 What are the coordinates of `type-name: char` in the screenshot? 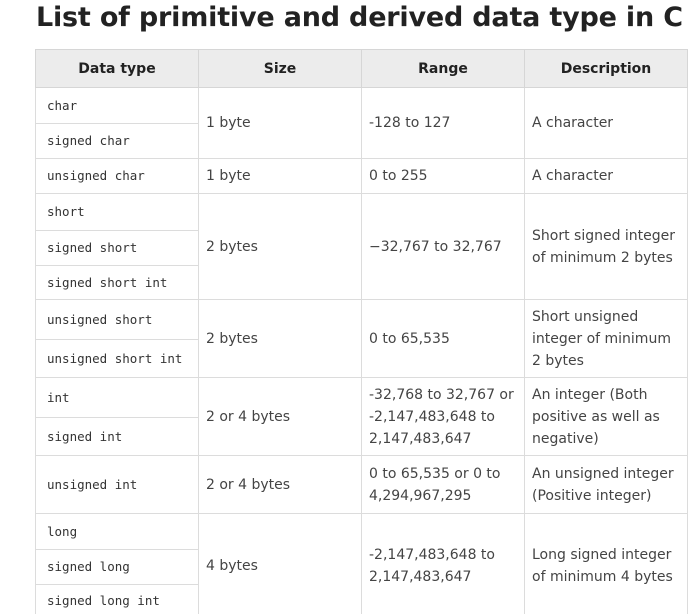 It's located at (62, 105).